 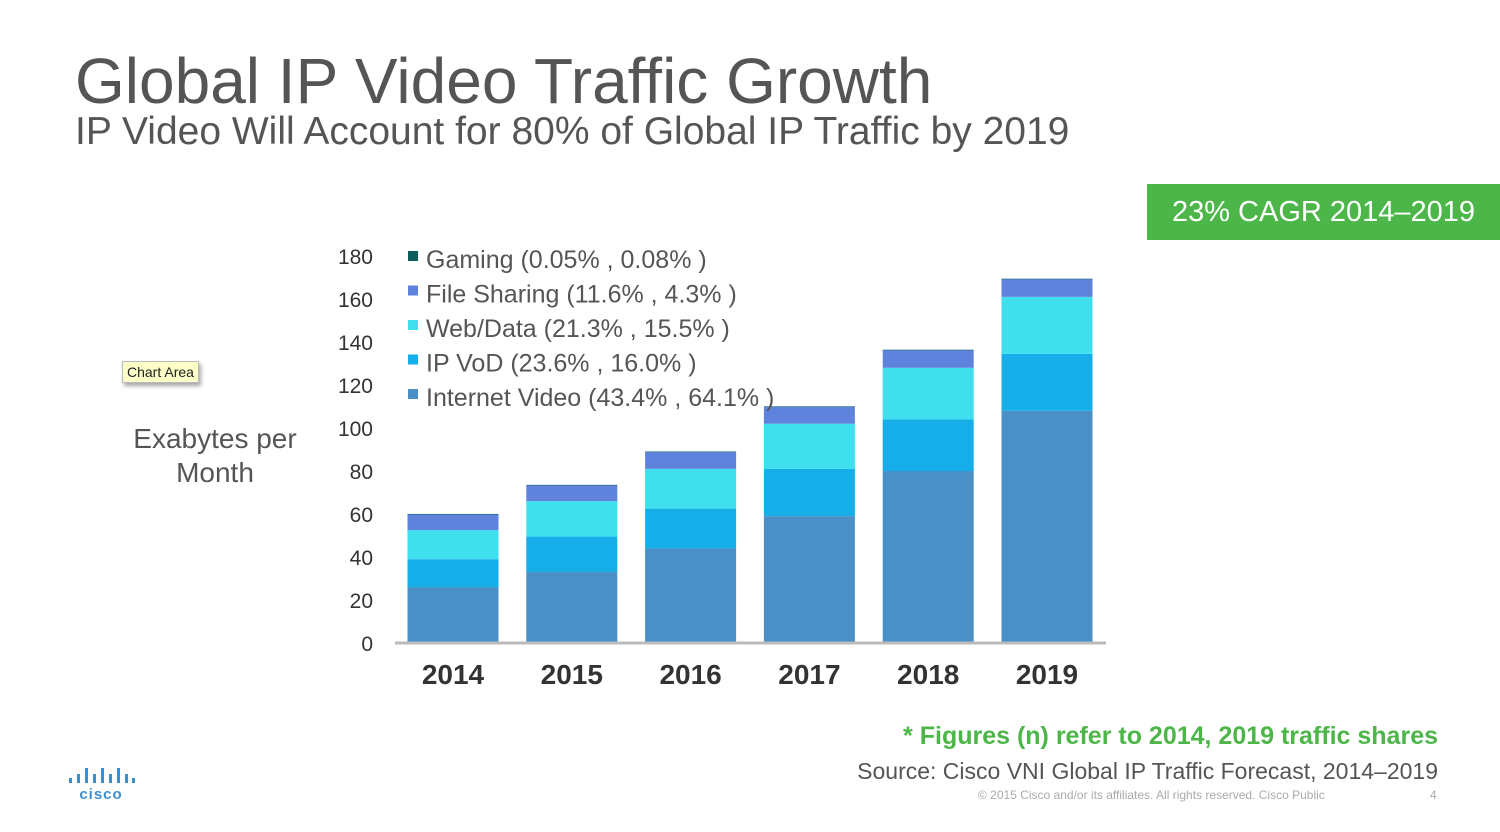 What do you see at coordinates (750, 674) in the screenshot?
I see `x-axis: 2014 2015 2016 2017 2018 2019` at bounding box center [750, 674].